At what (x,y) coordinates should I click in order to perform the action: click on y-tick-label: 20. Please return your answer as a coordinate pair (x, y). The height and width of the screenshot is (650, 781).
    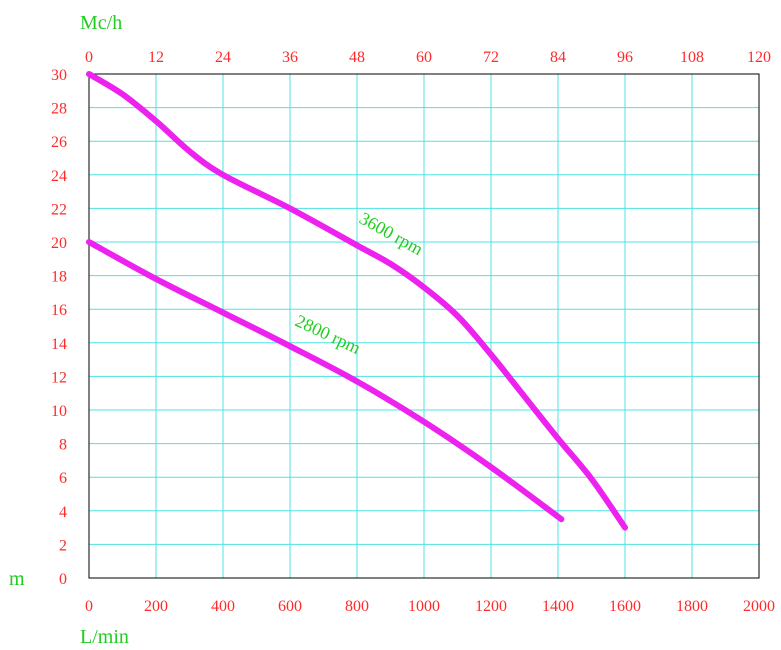
    Looking at the image, I should click on (59, 243).